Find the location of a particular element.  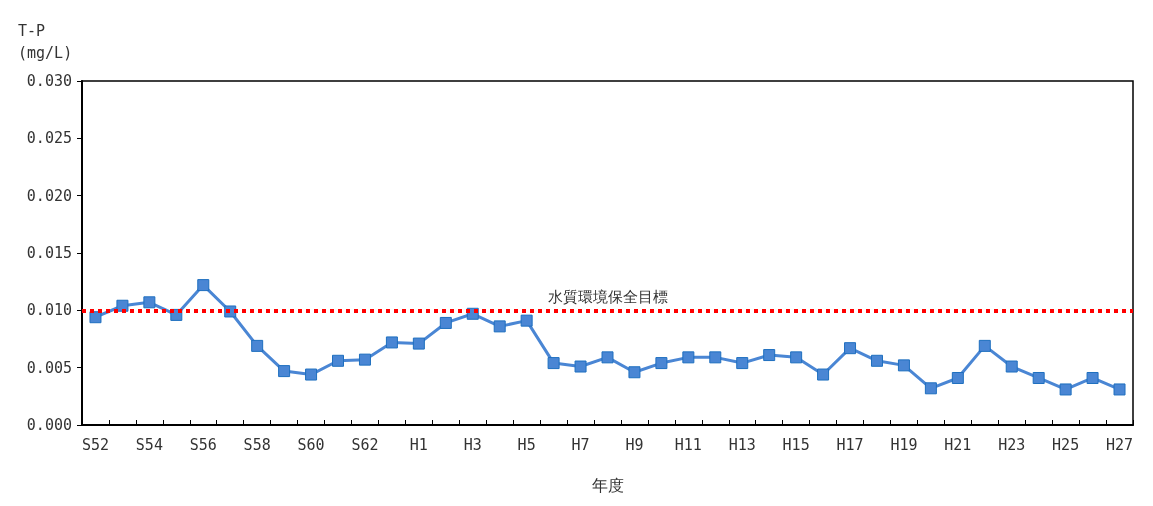

ref-line-label: 水質環境保全目標 is located at coordinates (607, 296).